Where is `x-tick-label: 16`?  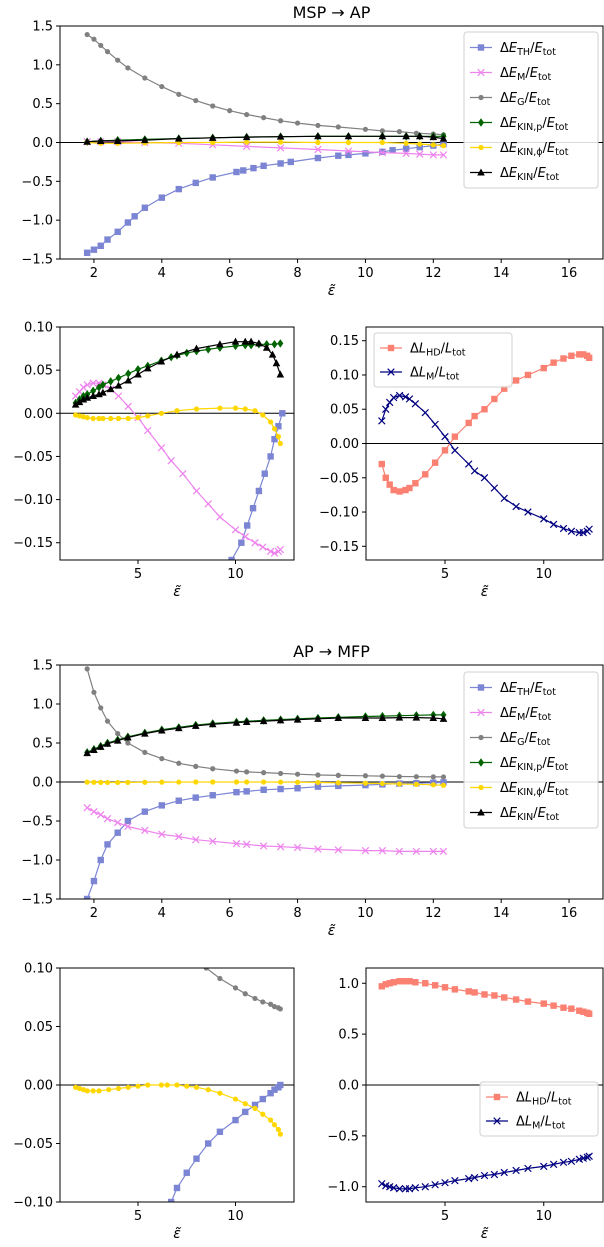
x-tick-label: 16 is located at coordinates (569, 913).